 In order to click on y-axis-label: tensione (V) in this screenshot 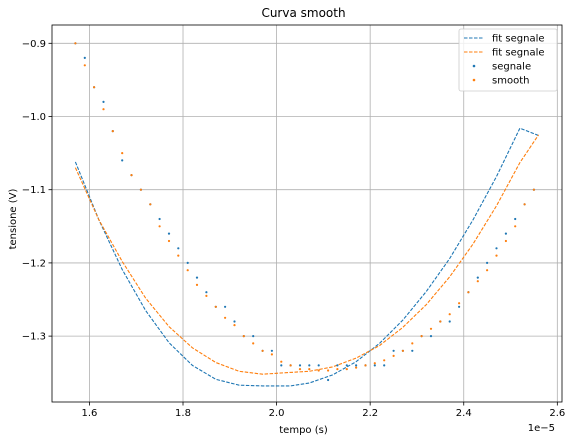, I will do `click(13, 218)`.